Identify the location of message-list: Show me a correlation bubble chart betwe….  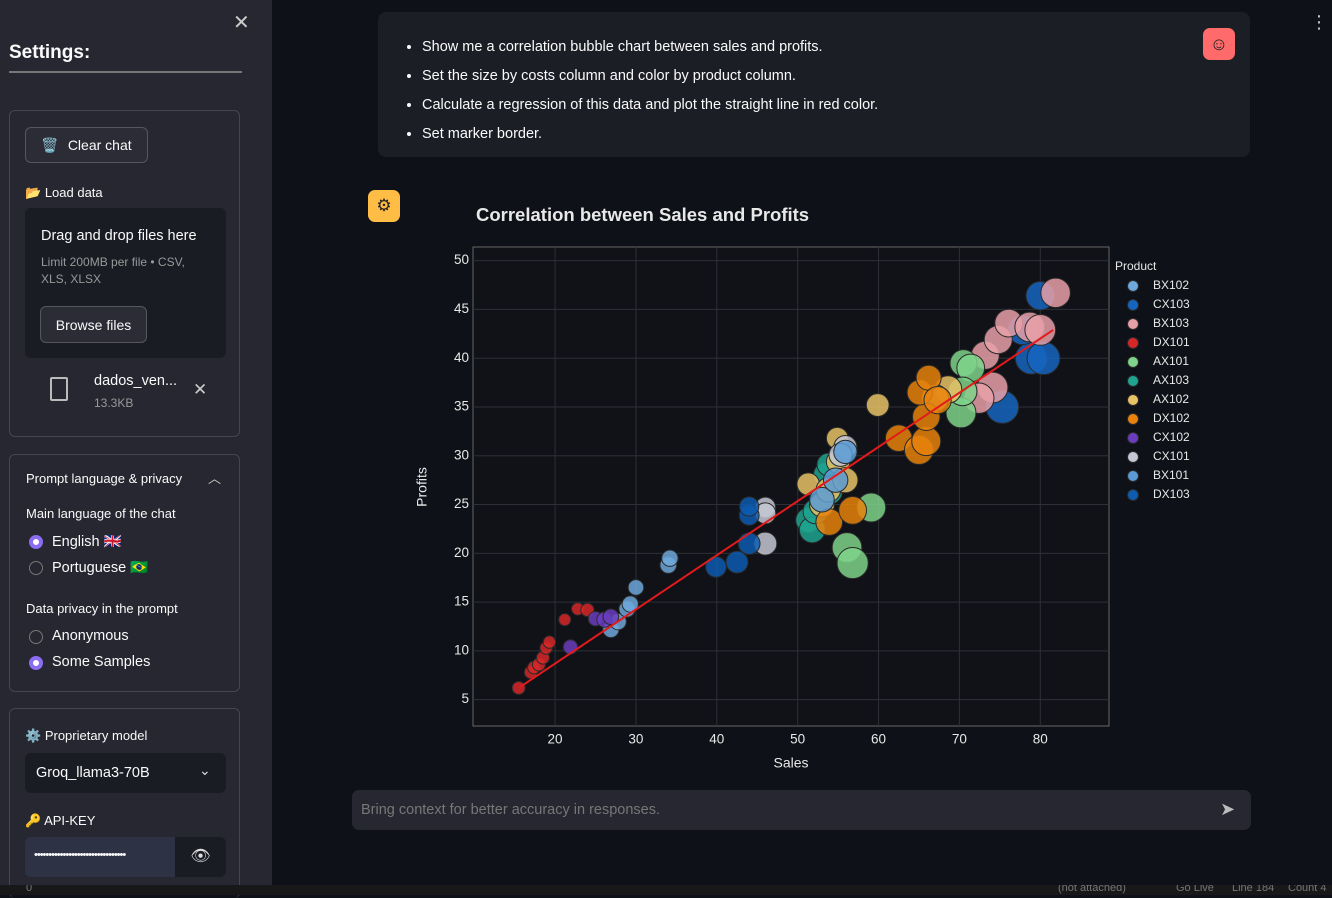
(814, 80).